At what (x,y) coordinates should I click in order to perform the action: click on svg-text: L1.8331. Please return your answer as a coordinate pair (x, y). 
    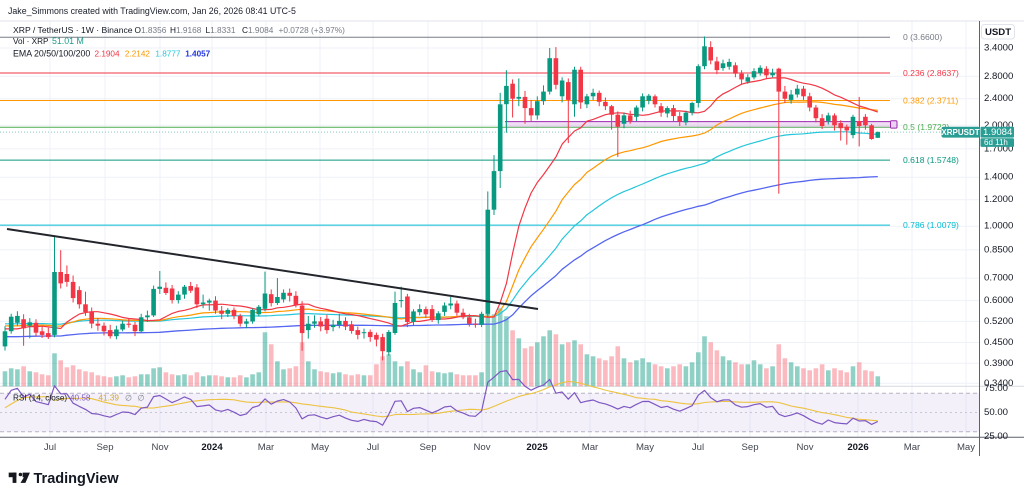
    Looking at the image, I should click on (221, 30).